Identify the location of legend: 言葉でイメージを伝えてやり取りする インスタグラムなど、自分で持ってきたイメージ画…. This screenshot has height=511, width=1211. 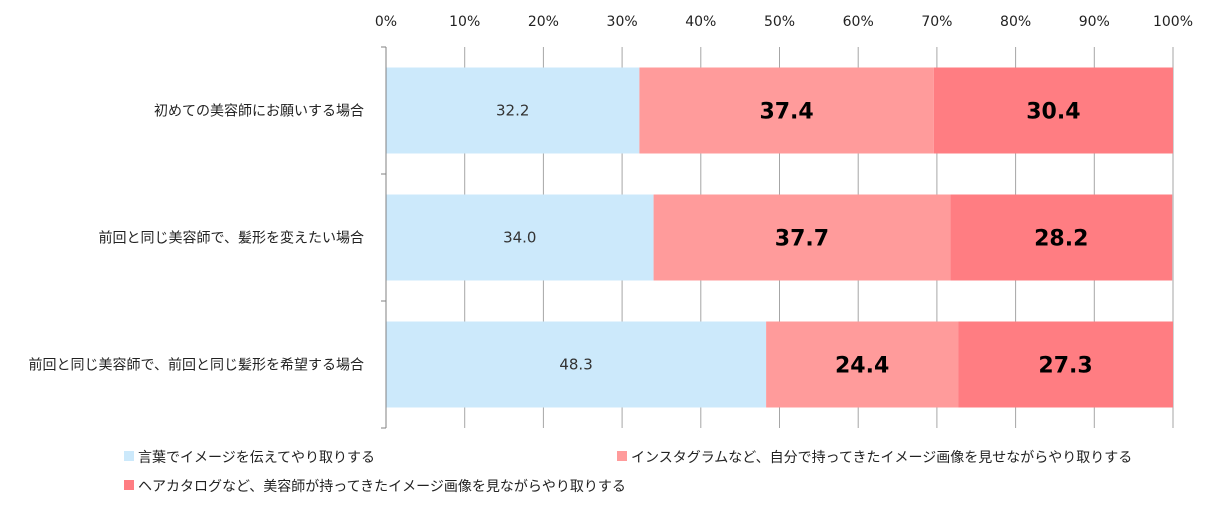
(628, 472).